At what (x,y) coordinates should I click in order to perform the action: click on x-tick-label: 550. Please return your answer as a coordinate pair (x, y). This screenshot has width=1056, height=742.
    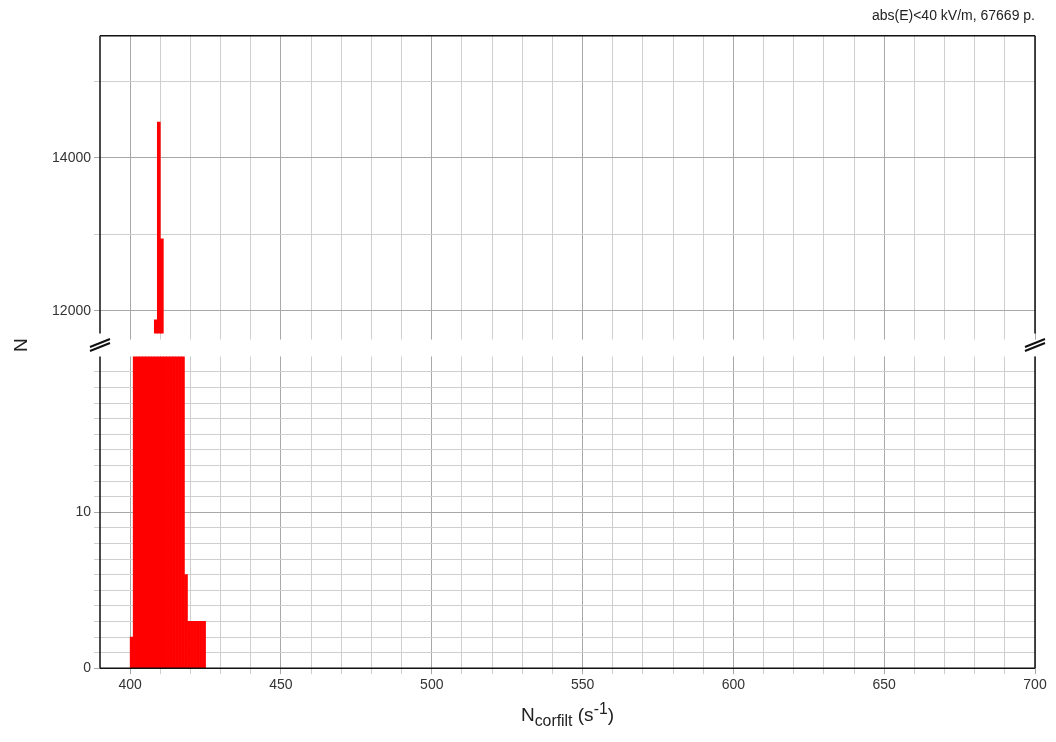
    Looking at the image, I should click on (582, 684).